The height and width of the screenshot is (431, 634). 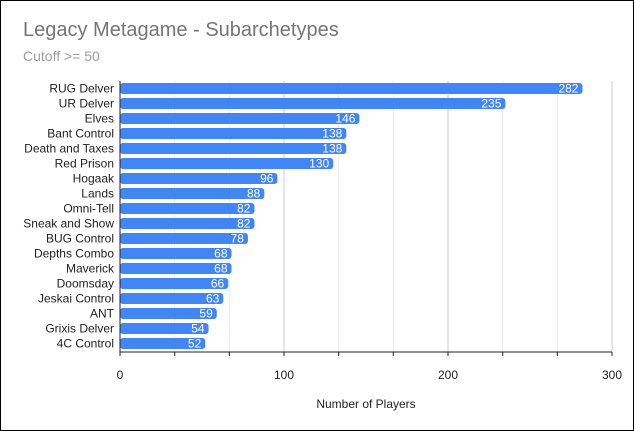 I want to click on category-label: Maverick, so click(x=90, y=269).